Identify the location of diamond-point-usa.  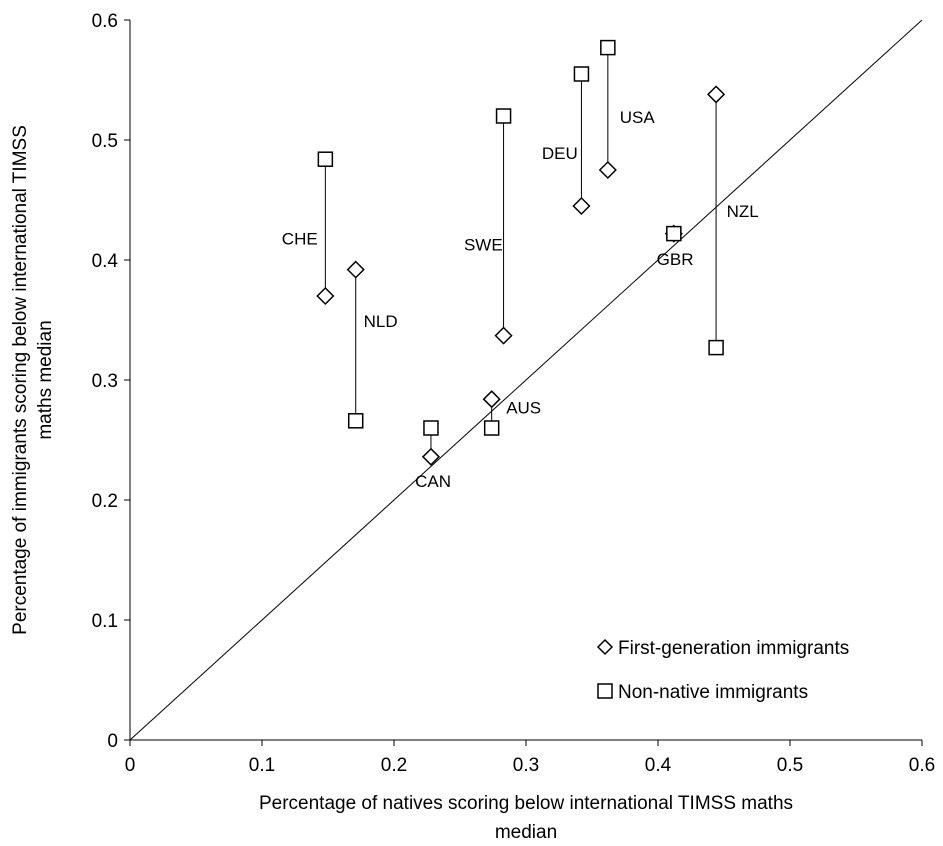
(607, 170).